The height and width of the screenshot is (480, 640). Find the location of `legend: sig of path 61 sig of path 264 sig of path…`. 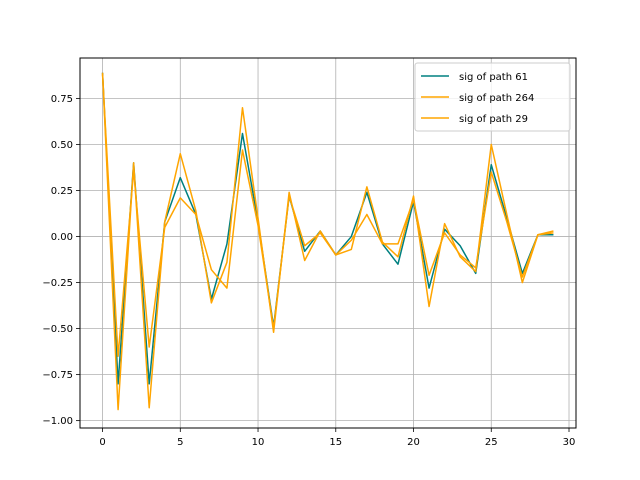

legend: sig of path 61 sig of path 264 sig of path… is located at coordinates (492, 97).